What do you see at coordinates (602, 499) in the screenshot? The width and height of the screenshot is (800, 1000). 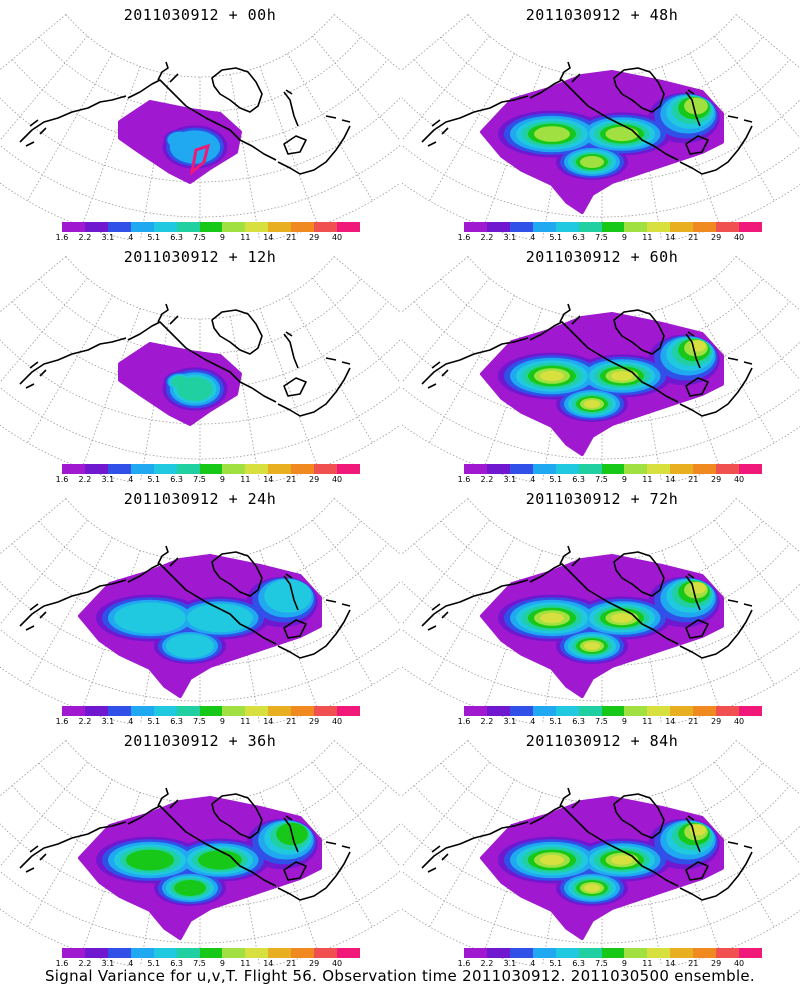 I see `panel-title: 2011030912 + 72h` at bounding box center [602, 499].